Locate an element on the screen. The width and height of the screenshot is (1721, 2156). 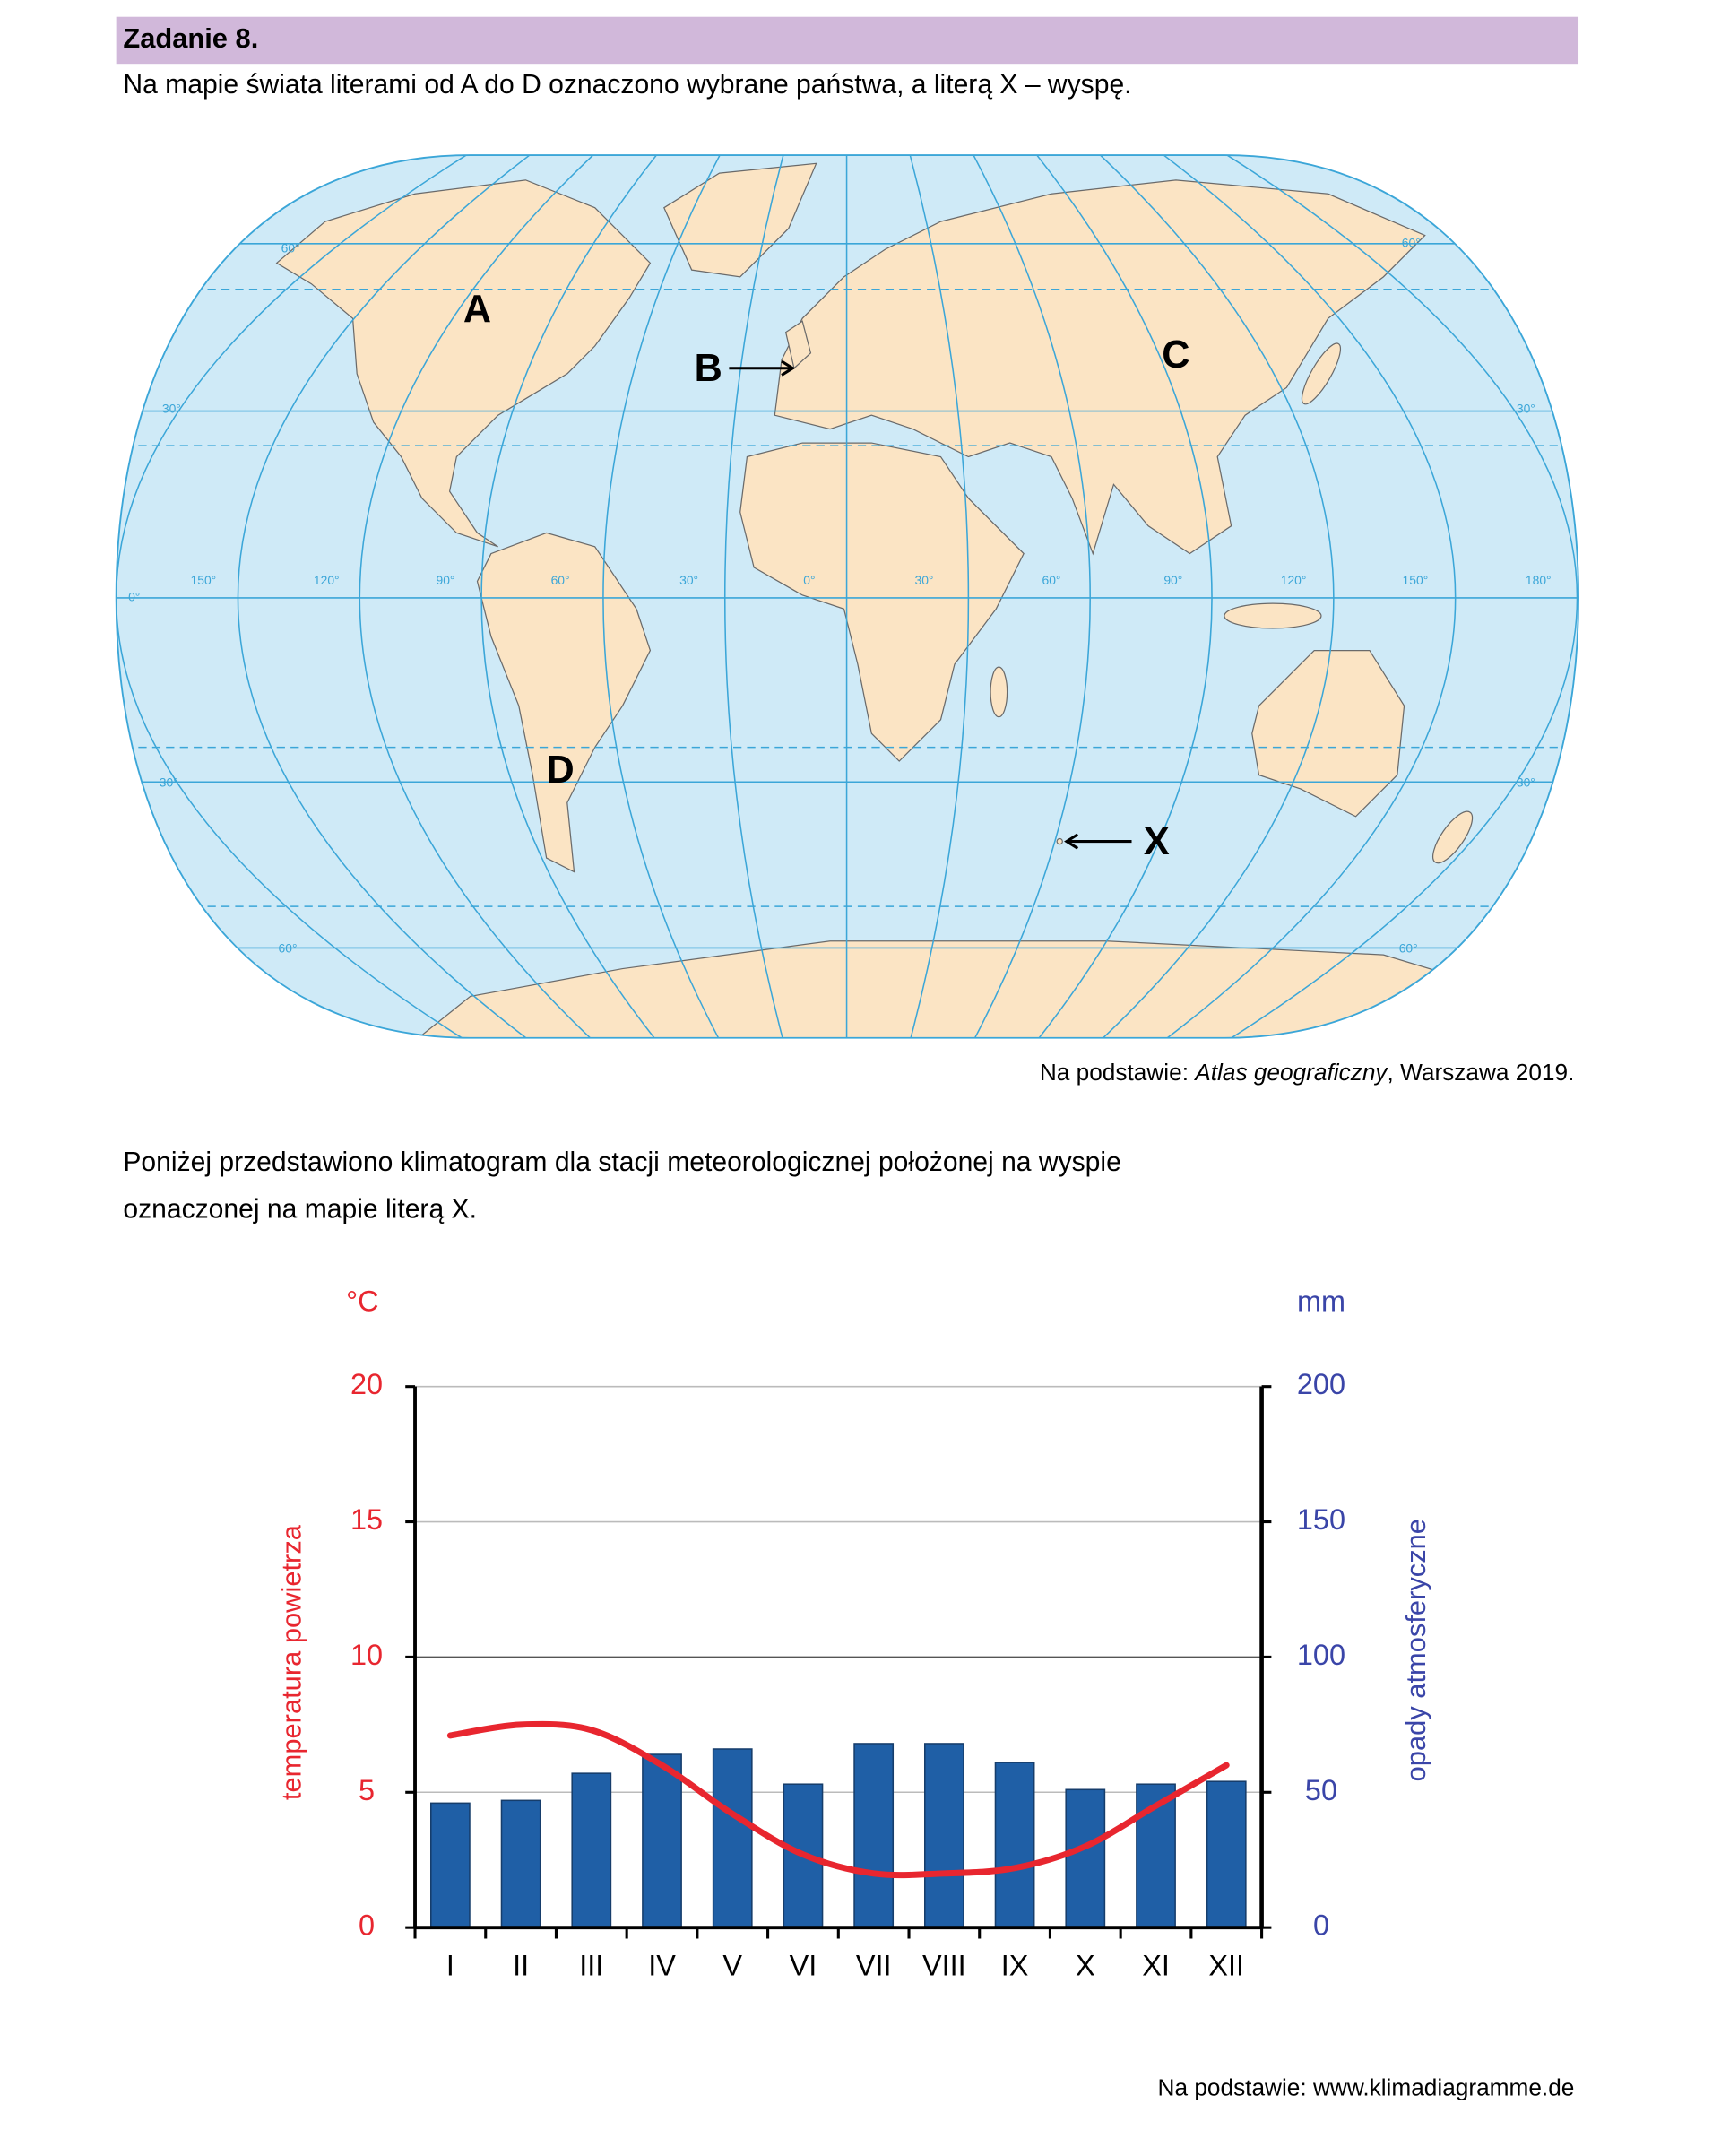
y2-unit: mm is located at coordinates (1321, 1302).